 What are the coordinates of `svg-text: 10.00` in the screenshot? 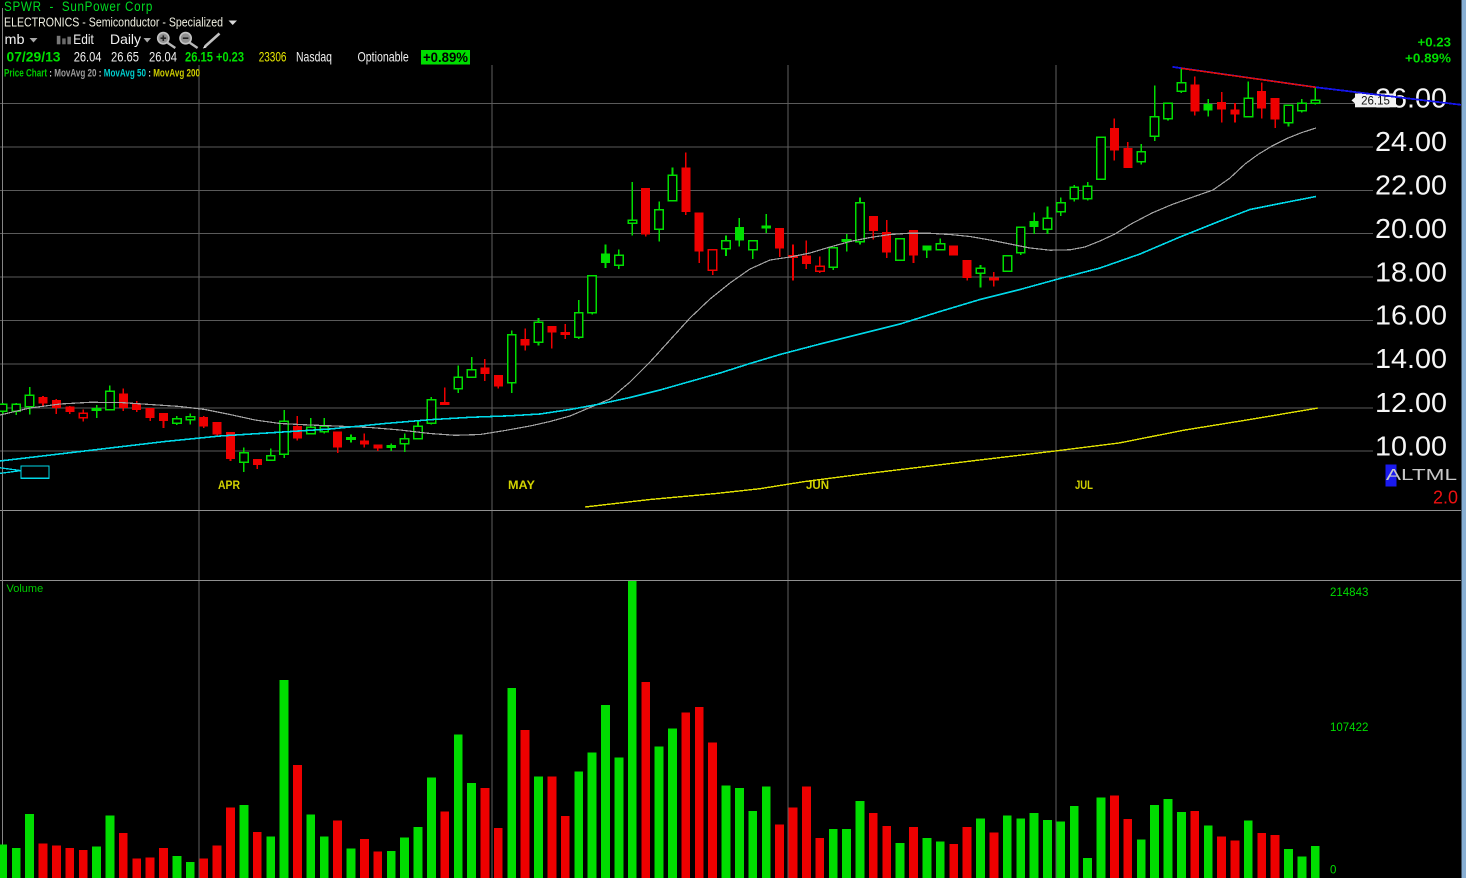 It's located at (1411, 445).